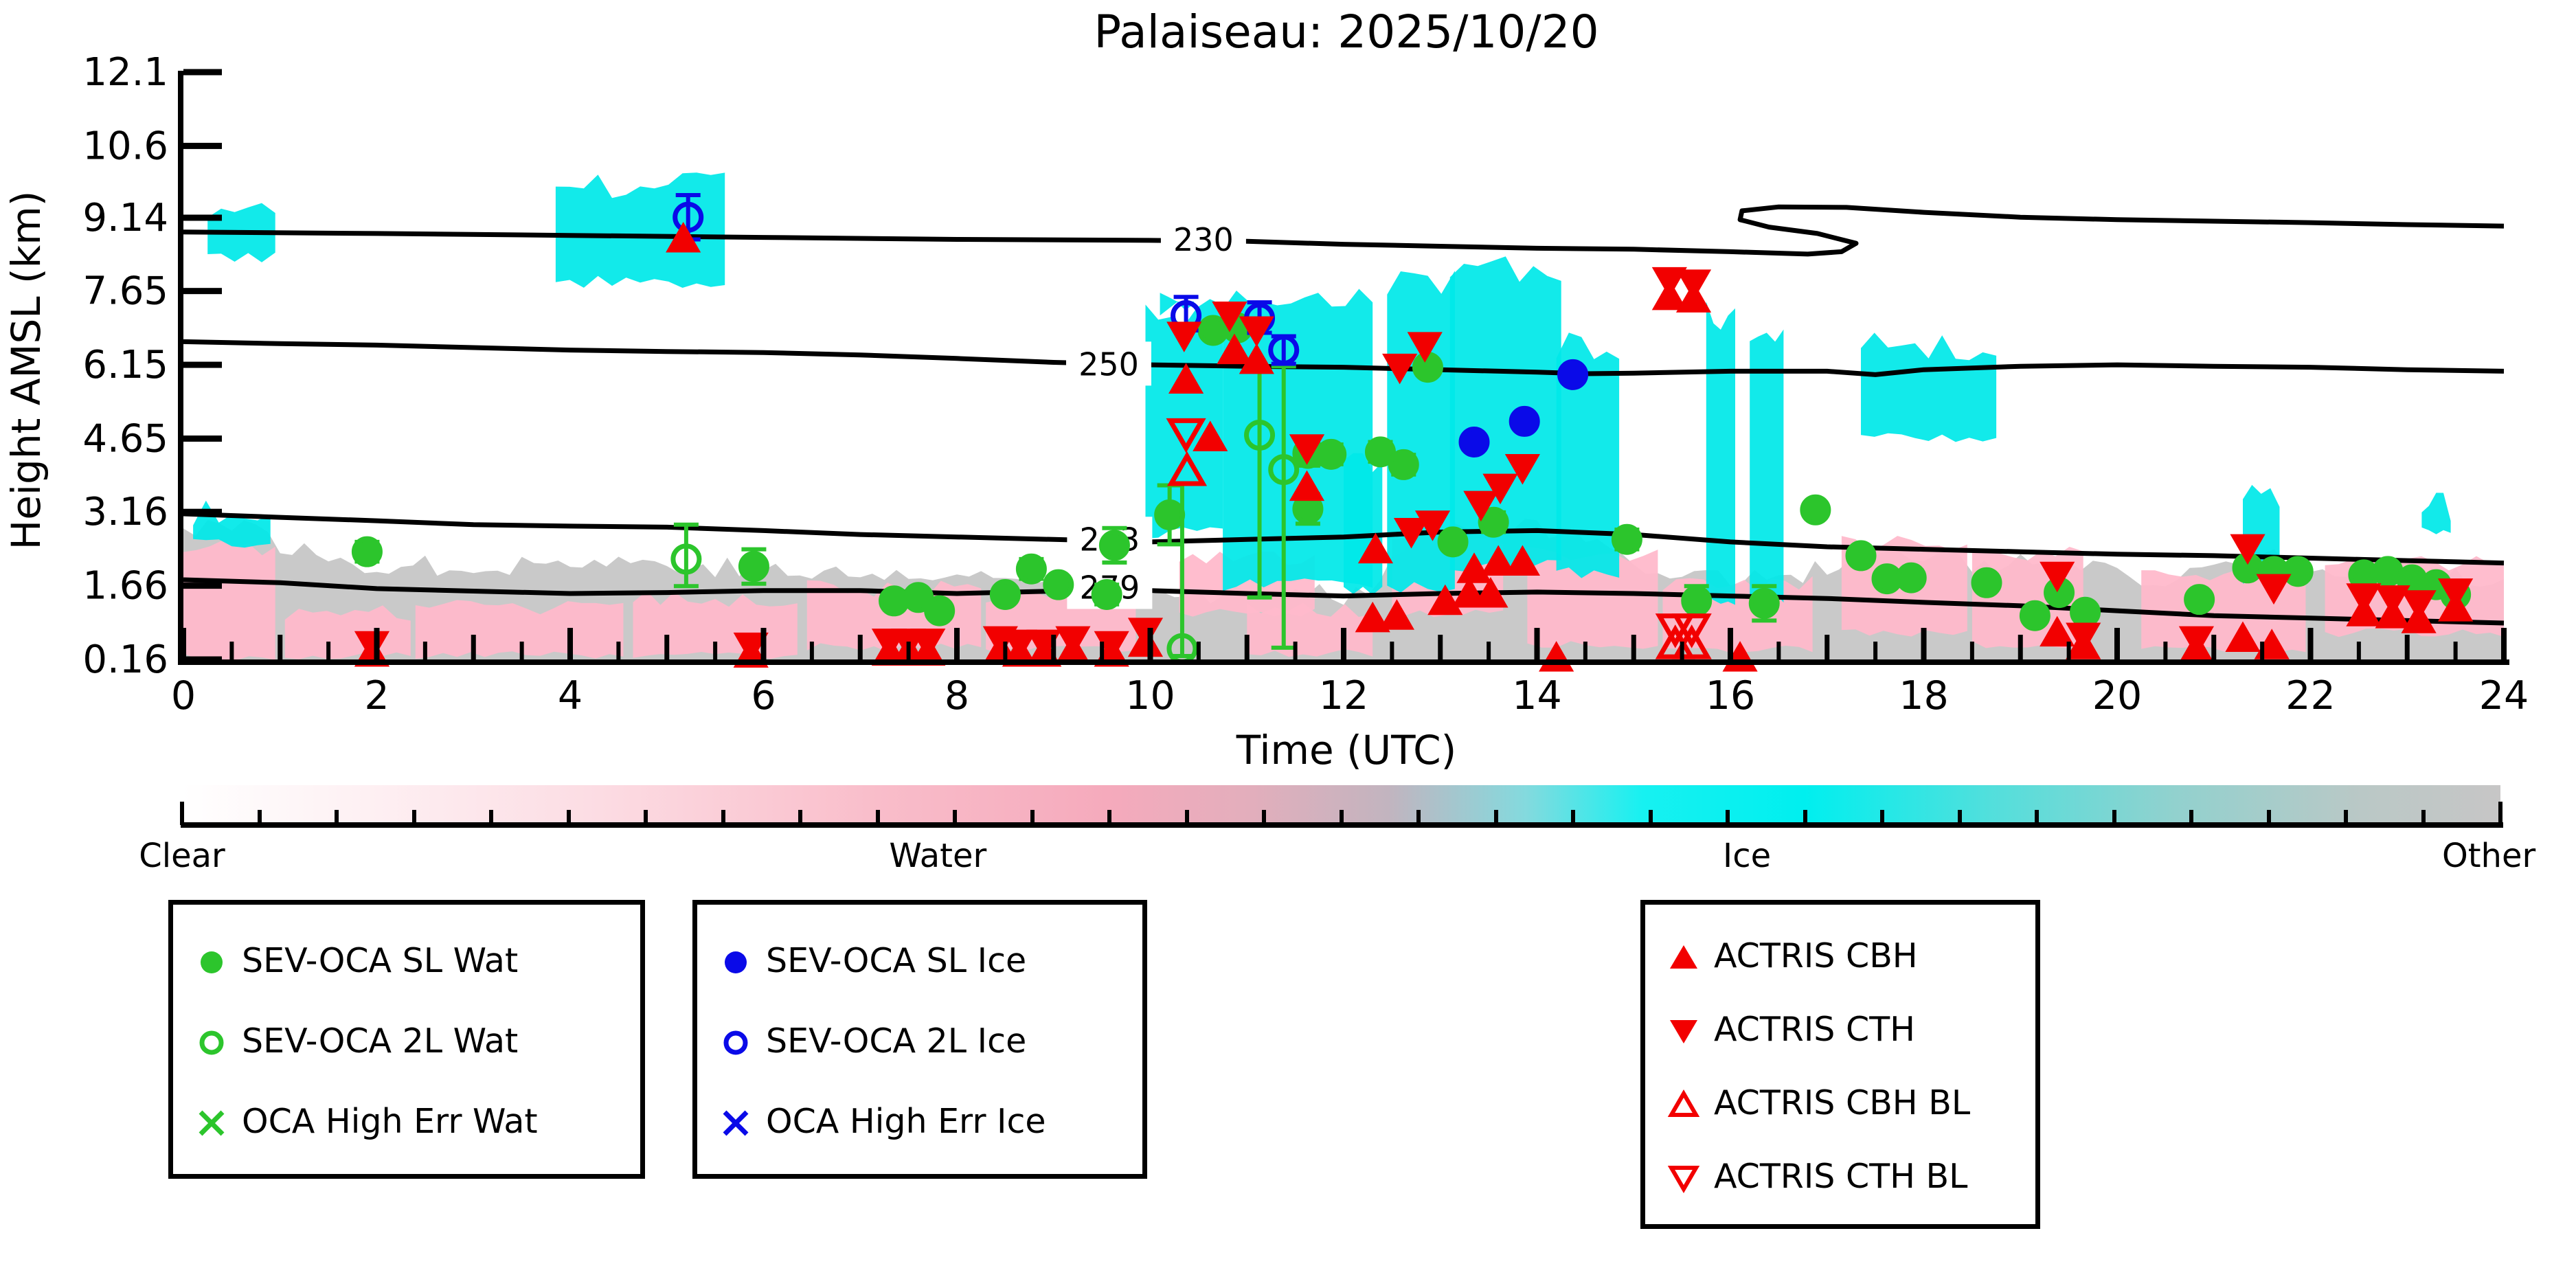 This screenshot has width=2576, height=1288. I want to click on x-tick-label: 22, so click(2310, 696).